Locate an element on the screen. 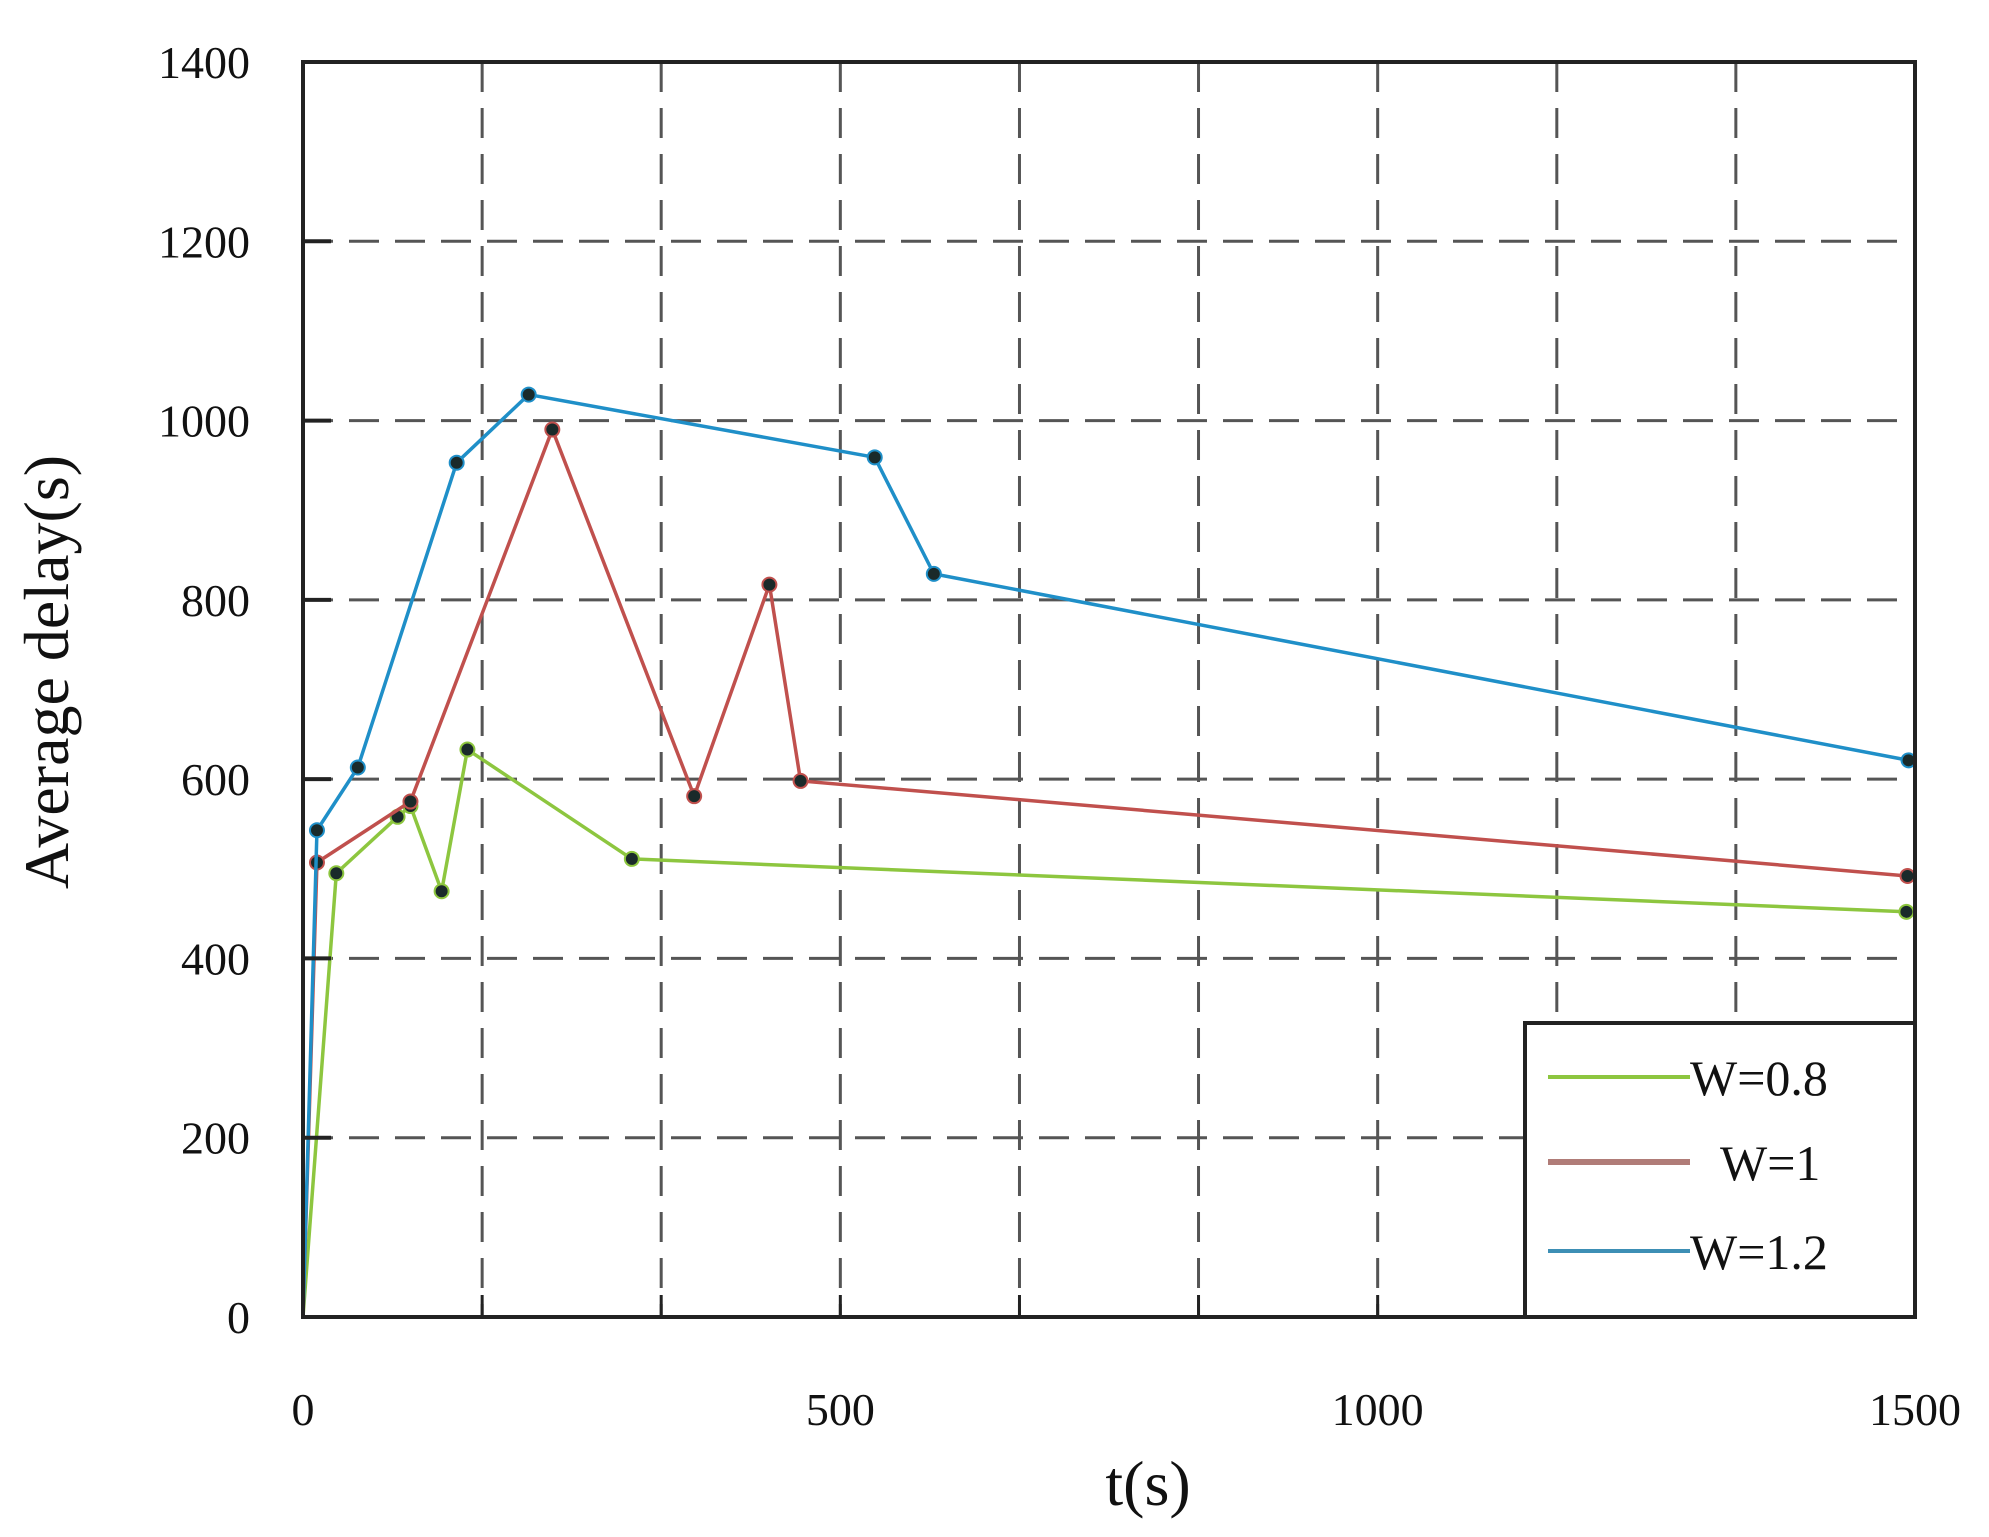  x-tick-label: 1500 is located at coordinates (1915, 1409).